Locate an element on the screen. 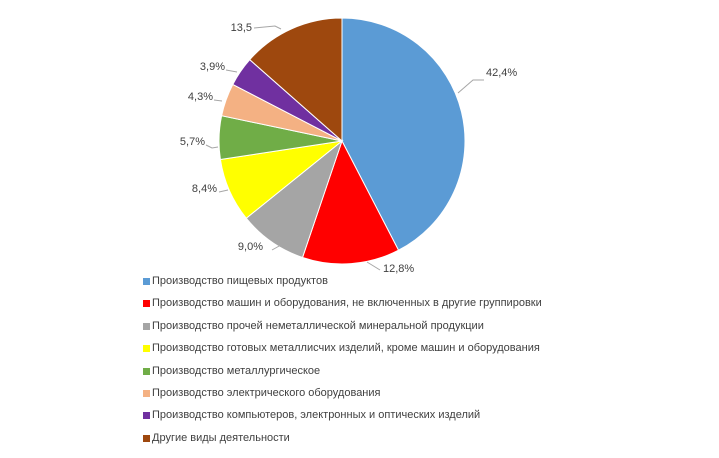 This screenshot has width=719, height=458. legend-label: Производство пищевых продуктов is located at coordinates (240, 281).